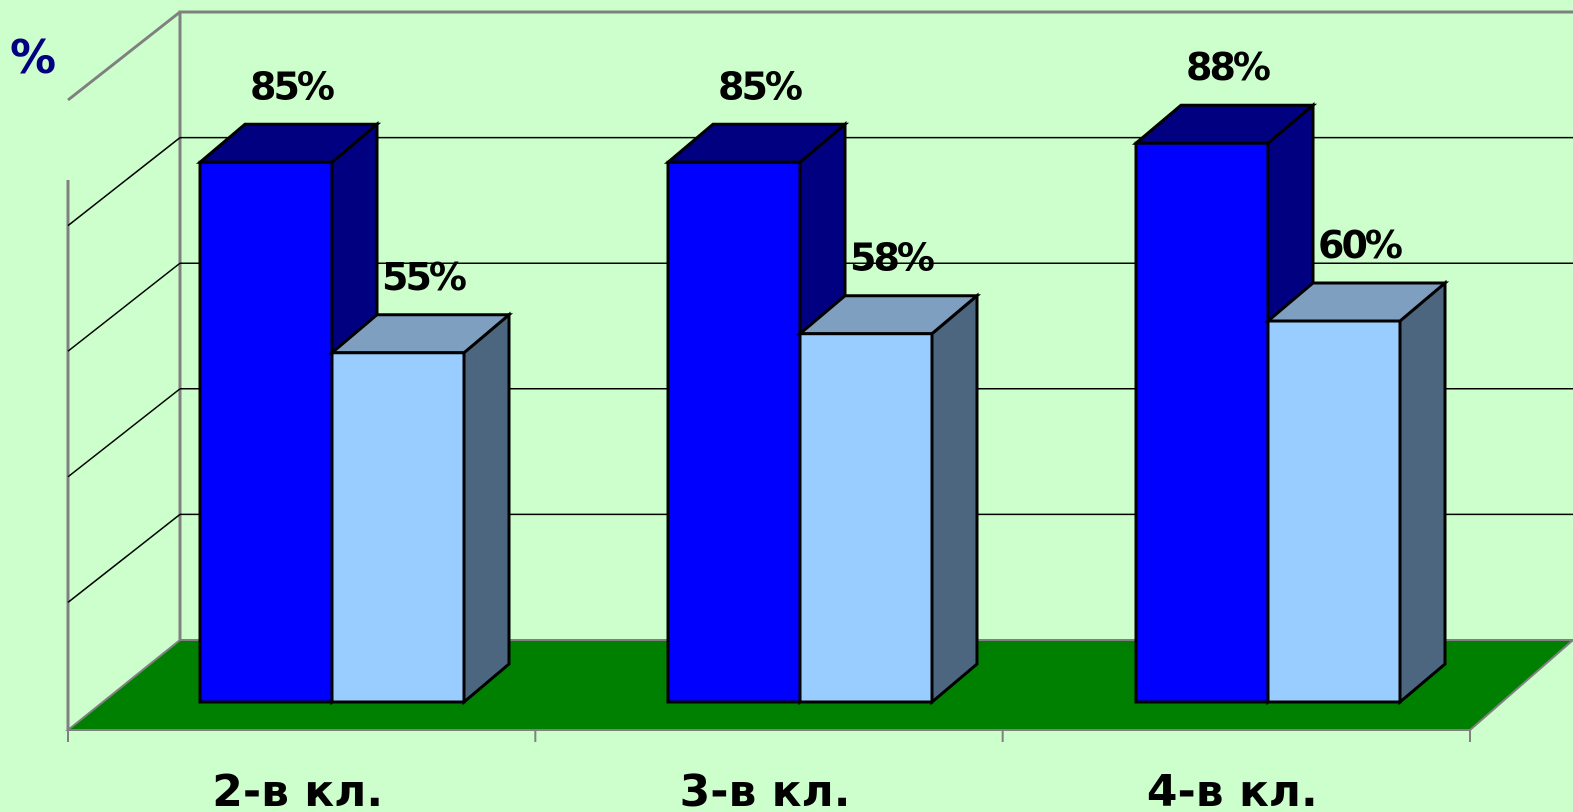 This screenshot has height=812, width=1573. I want to click on data-label: 60%, so click(1360, 245).